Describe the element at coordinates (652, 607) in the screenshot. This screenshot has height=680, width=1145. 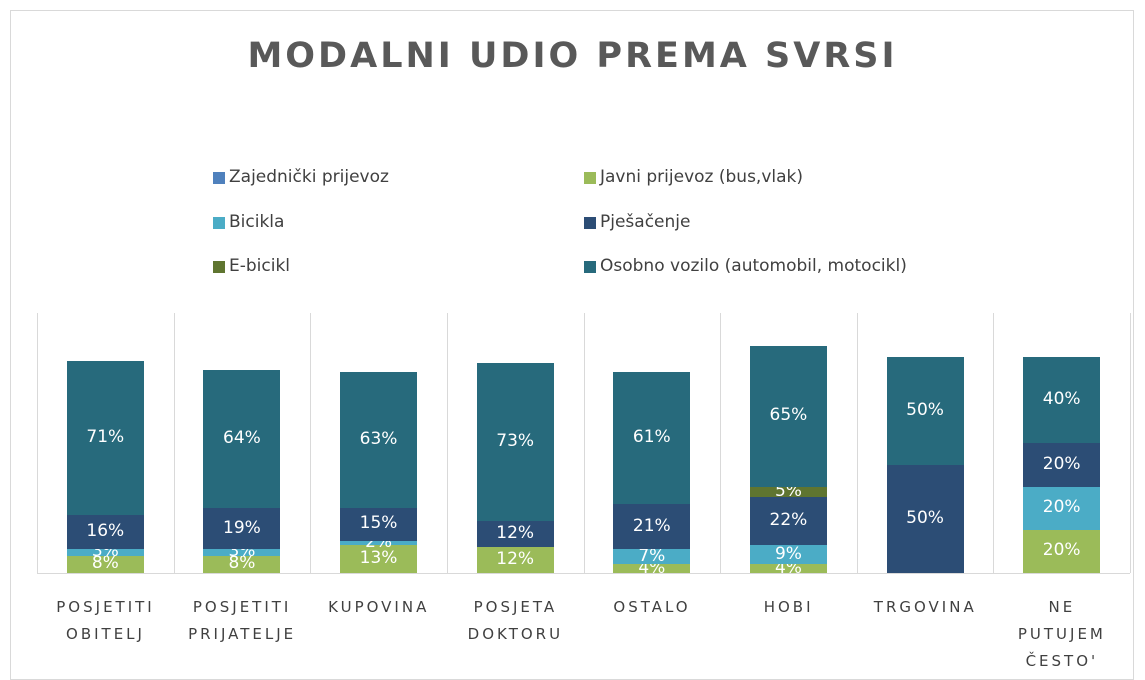
I see `x-tick-label: OSTALO` at that location.